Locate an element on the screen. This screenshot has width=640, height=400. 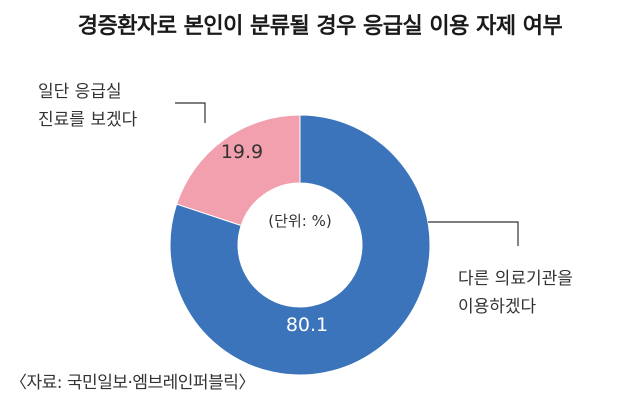
chart-title: 경증환자로 본인이 분류될 경우 응급실 이용 자제 여부 is located at coordinates (320, 26).